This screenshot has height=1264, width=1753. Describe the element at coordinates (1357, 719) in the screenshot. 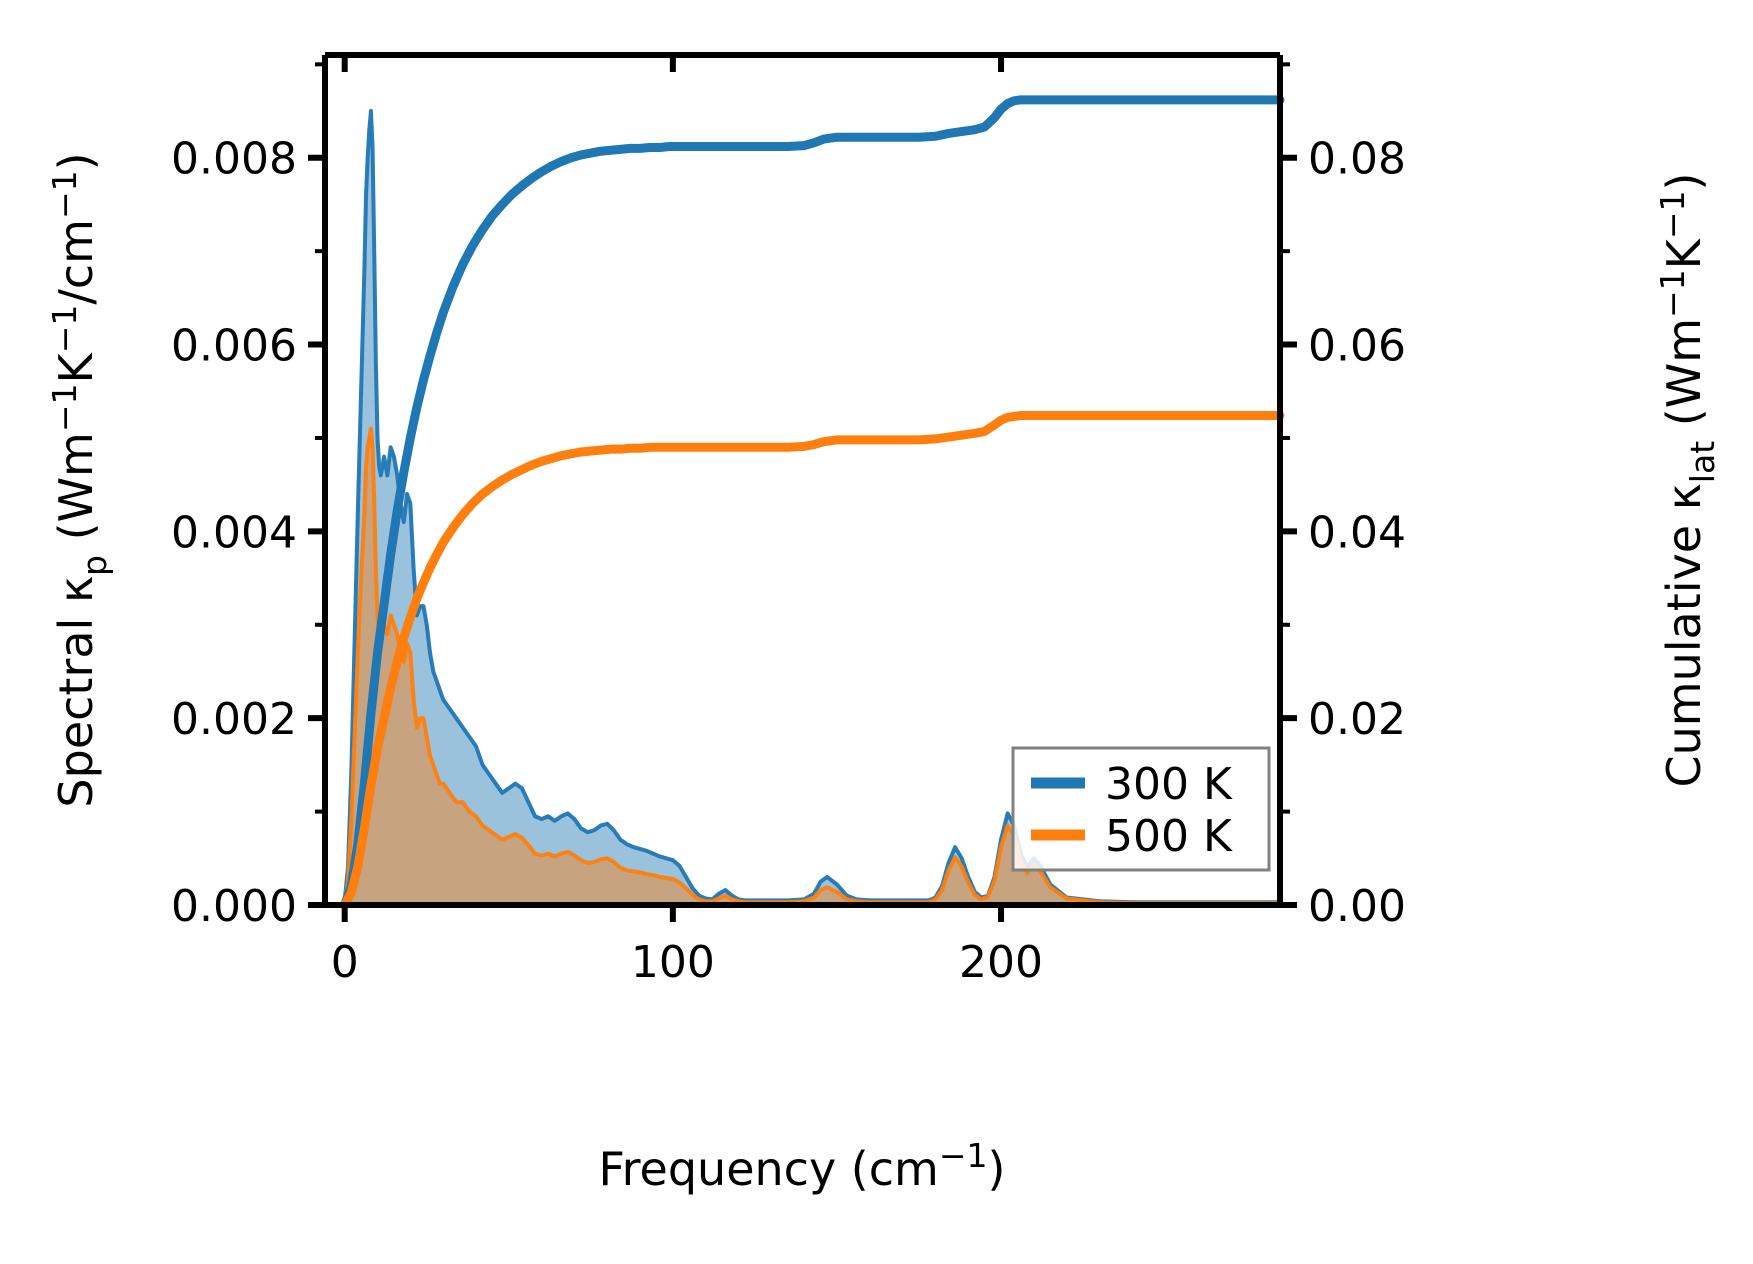

I see `ytick-label-right-1: 0.02` at that location.